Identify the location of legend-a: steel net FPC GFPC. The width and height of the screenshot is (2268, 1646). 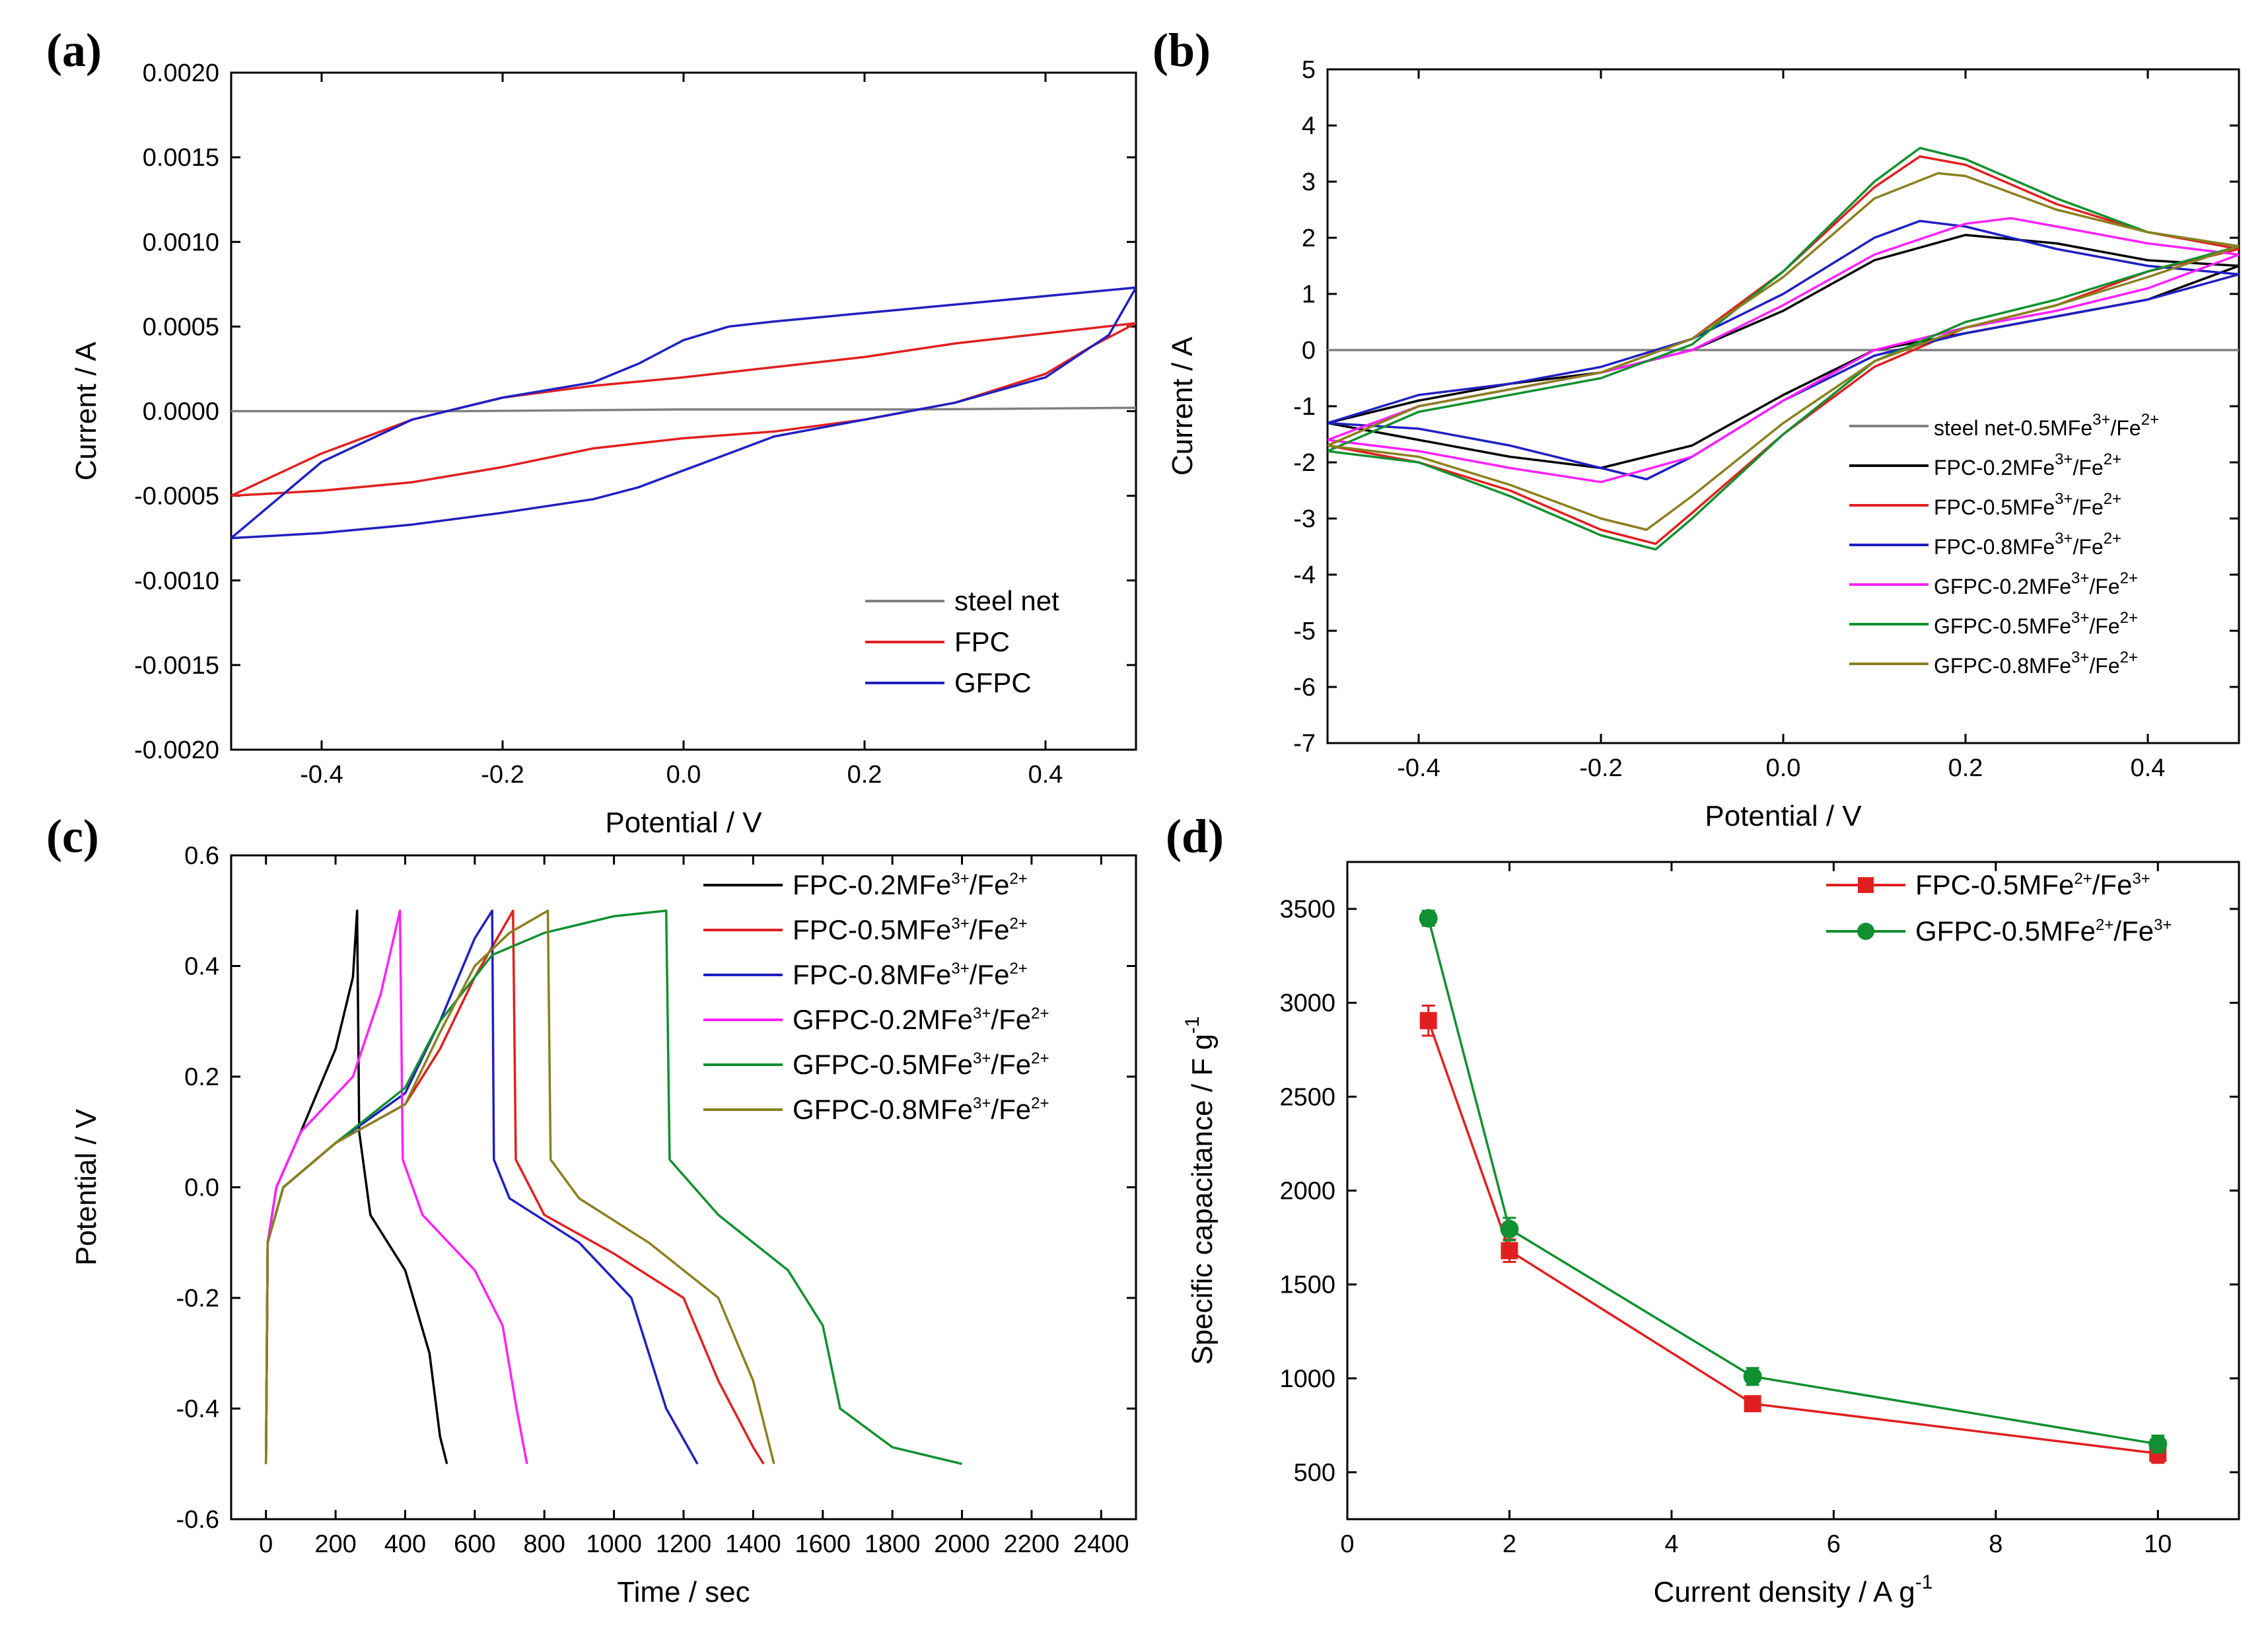
(962, 641).